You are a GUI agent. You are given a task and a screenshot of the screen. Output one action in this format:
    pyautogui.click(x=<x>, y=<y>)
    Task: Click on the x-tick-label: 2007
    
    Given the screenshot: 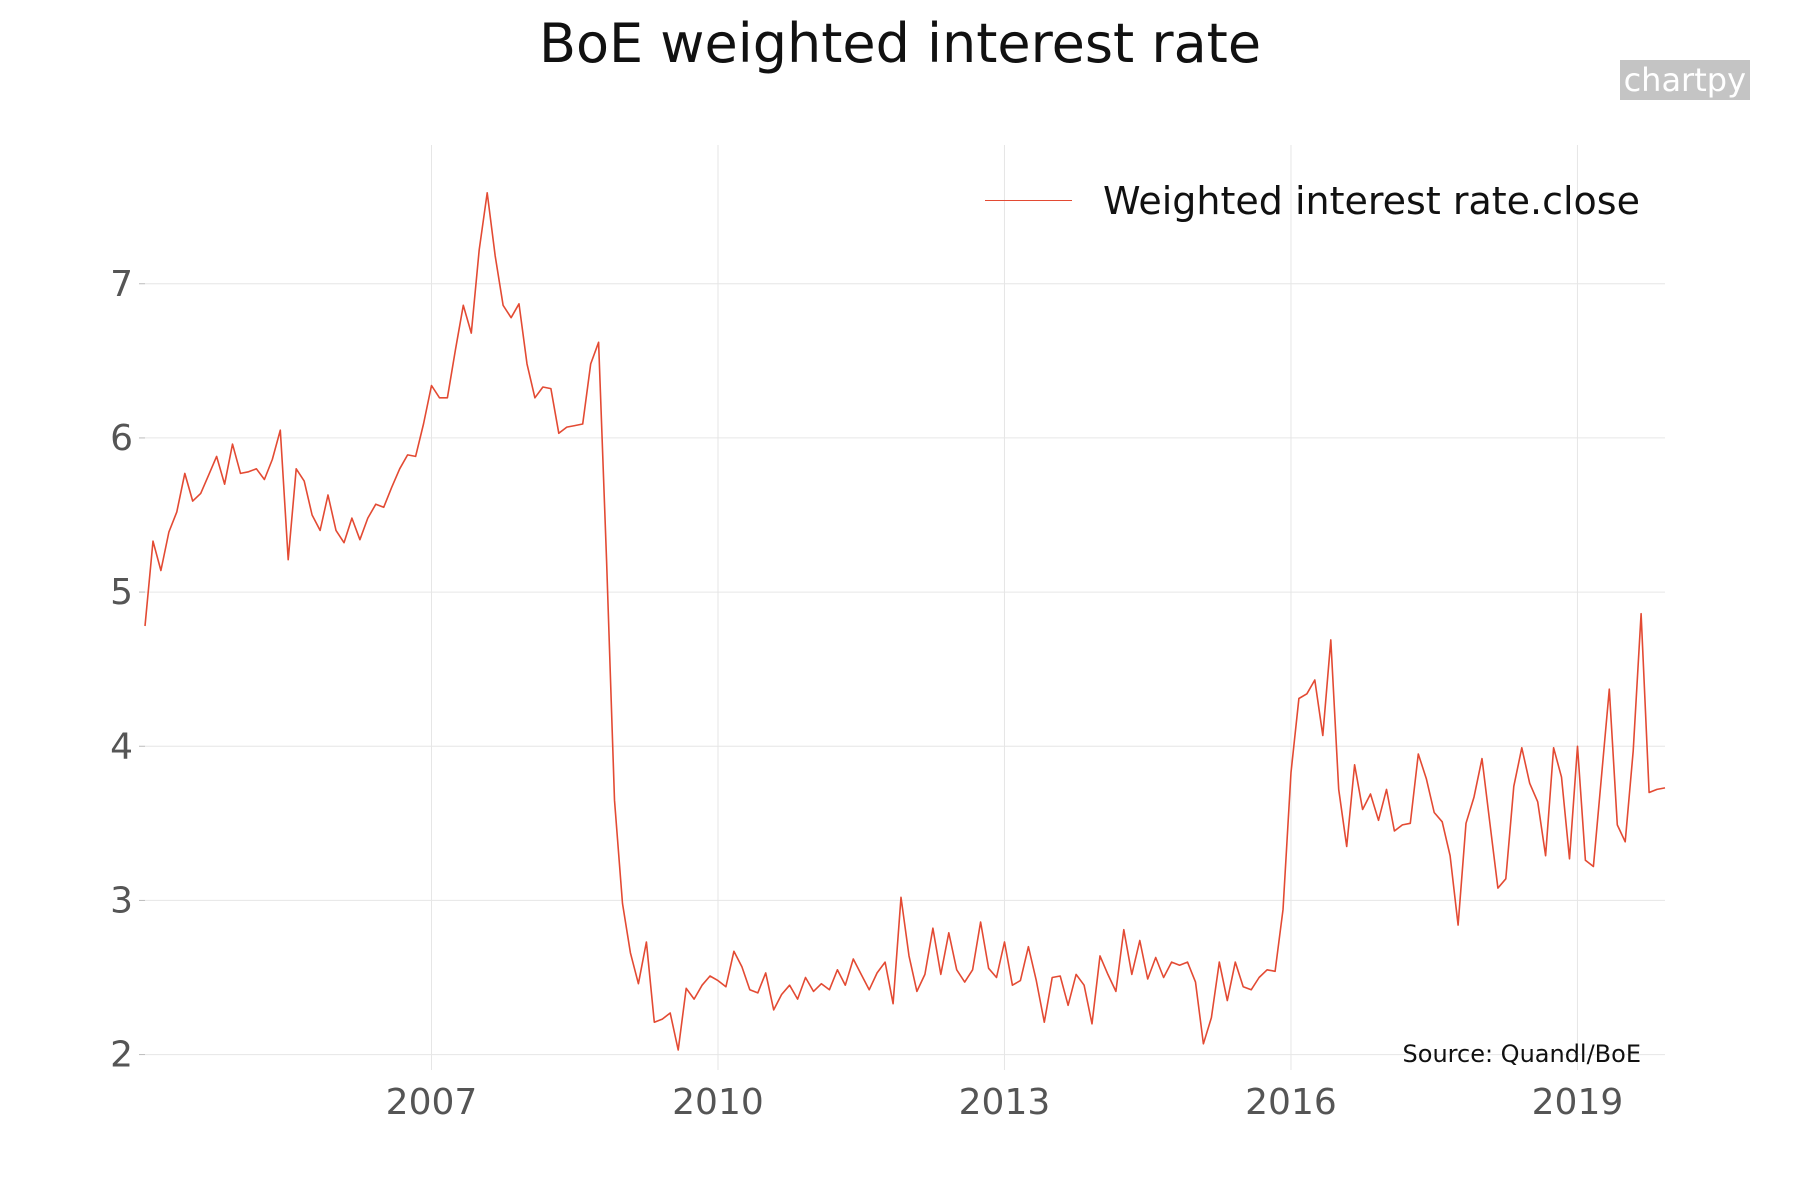 What is the action you would take?
    pyautogui.click(x=432, y=1102)
    